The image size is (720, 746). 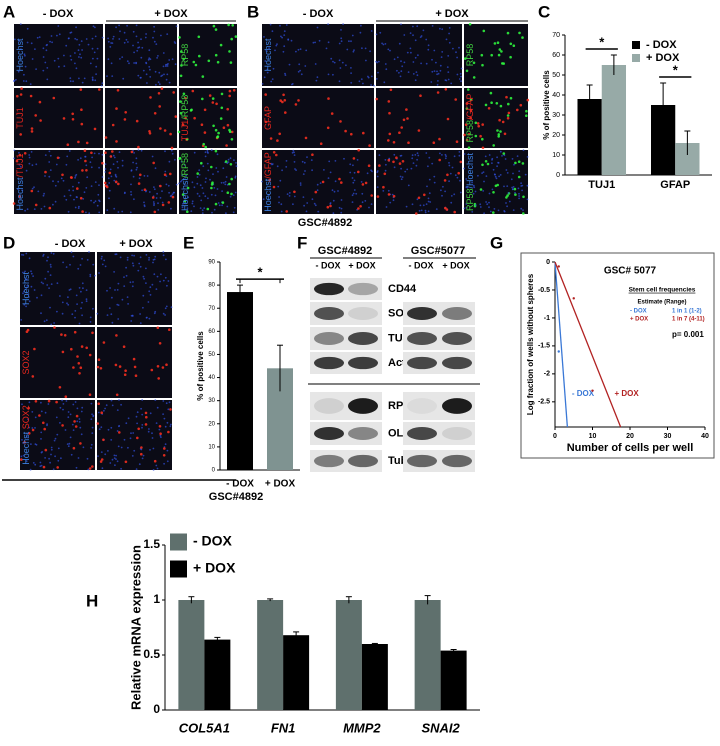 What do you see at coordinates (470, 117) in the screenshot?
I see `stain-label: RP58/GFAP` at bounding box center [470, 117].